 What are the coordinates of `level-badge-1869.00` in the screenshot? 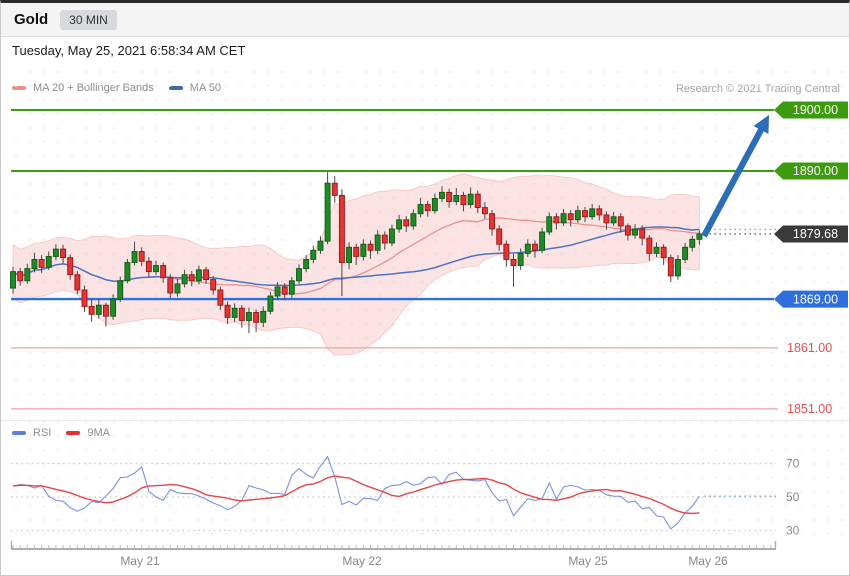 It's located at (811, 299).